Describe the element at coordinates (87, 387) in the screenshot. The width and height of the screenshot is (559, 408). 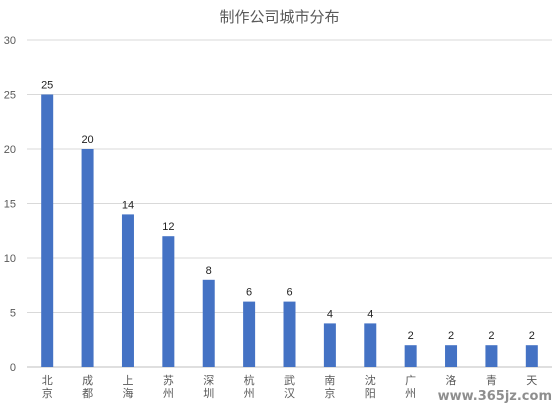
I see `x-tick-label: 成都` at that location.